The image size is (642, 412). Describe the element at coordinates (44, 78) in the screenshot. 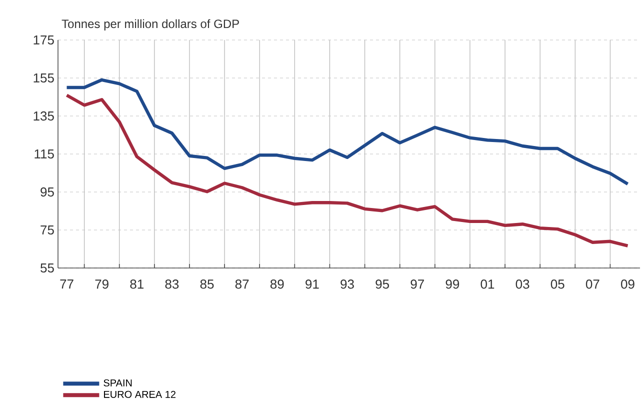

I see `y-tick-label: 155` at that location.